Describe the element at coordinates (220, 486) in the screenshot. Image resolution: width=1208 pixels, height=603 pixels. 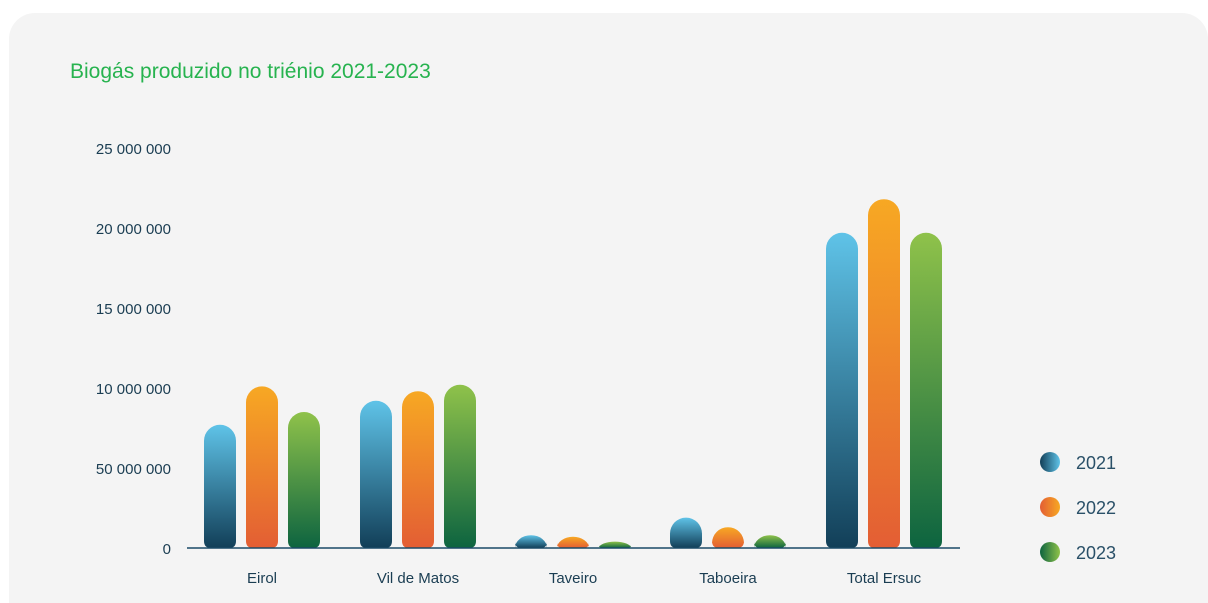
I see `bar-2021-eirol` at that location.